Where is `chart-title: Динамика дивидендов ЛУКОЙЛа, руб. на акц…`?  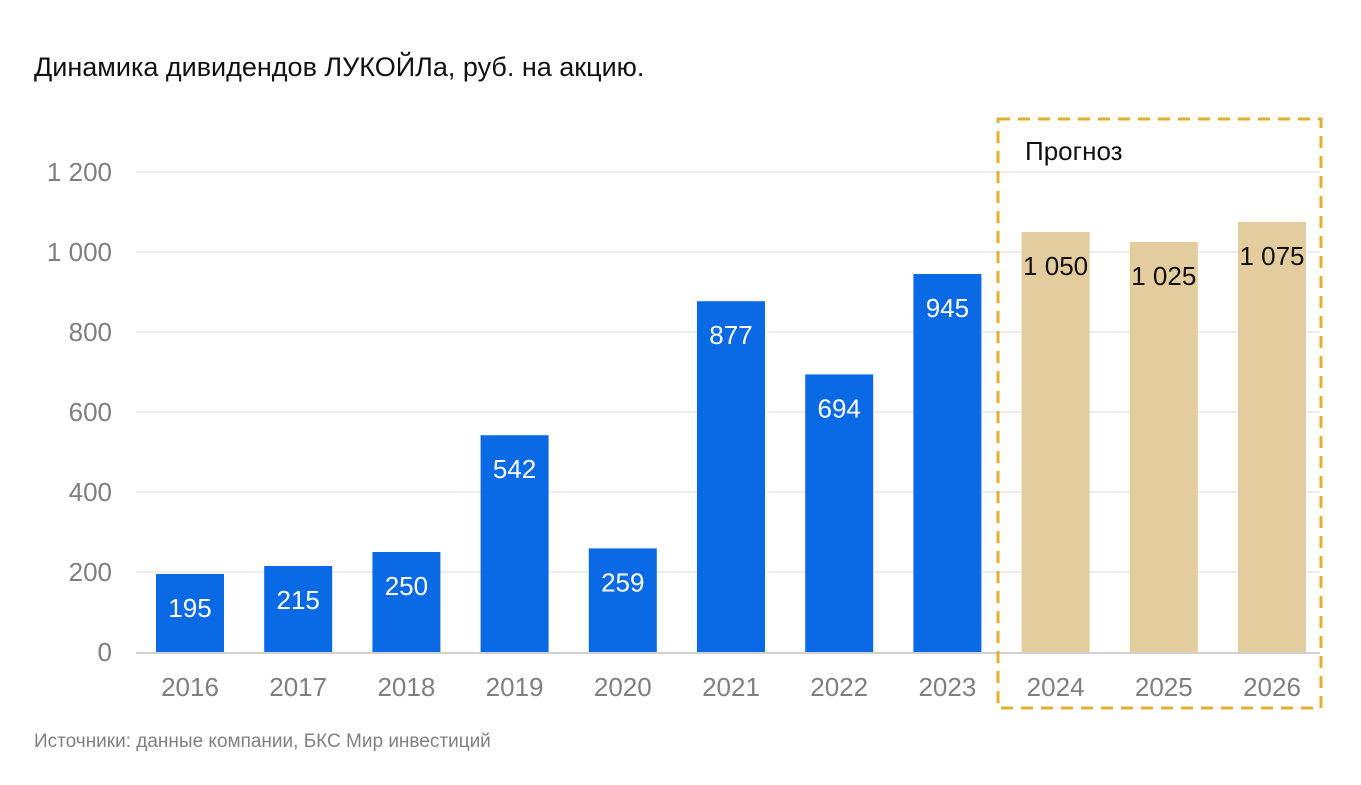 chart-title: Динамика дивидендов ЛУКОЙЛа, руб. на акц… is located at coordinates (339, 67).